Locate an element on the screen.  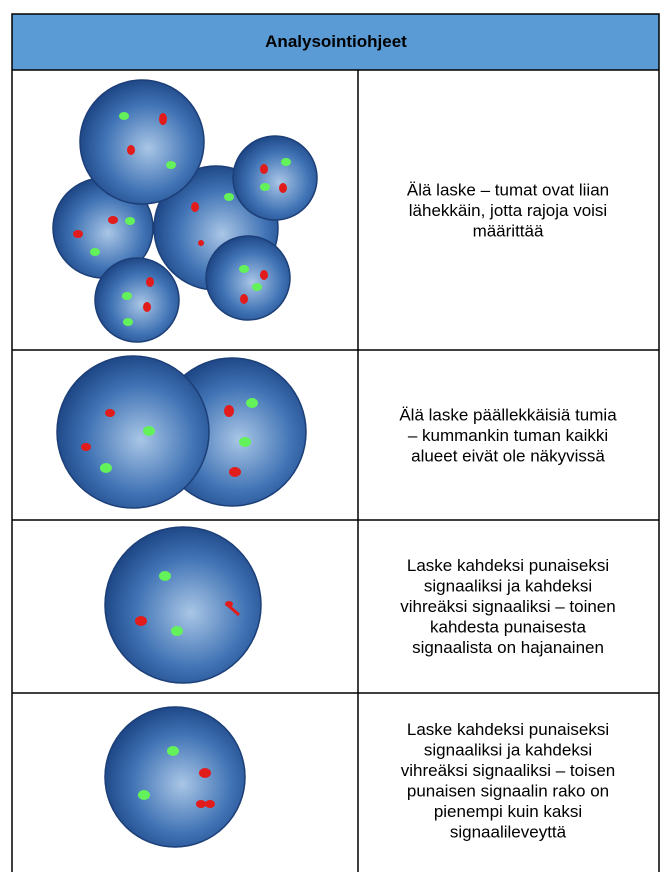
nucleus-diffuse-signal is located at coordinates (183, 605).